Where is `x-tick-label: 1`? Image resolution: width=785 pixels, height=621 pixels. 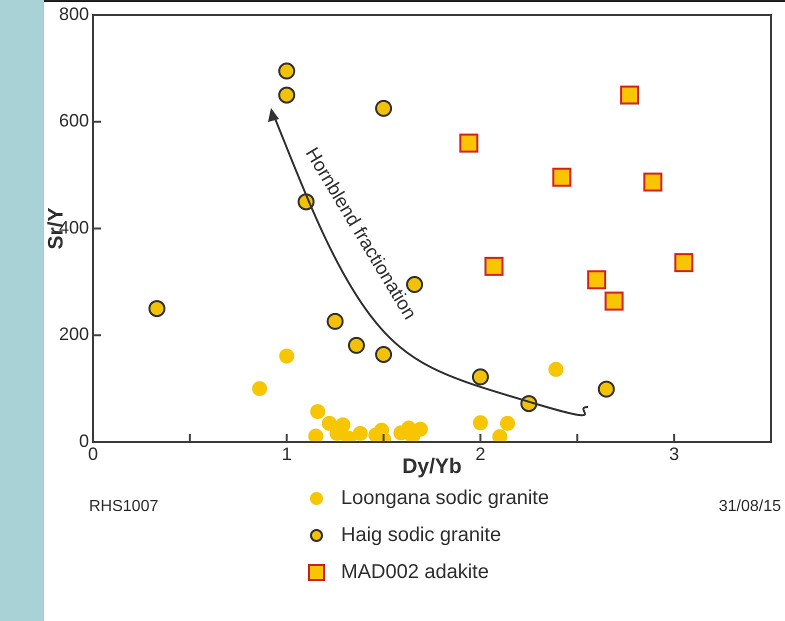 x-tick-label: 1 is located at coordinates (287, 454).